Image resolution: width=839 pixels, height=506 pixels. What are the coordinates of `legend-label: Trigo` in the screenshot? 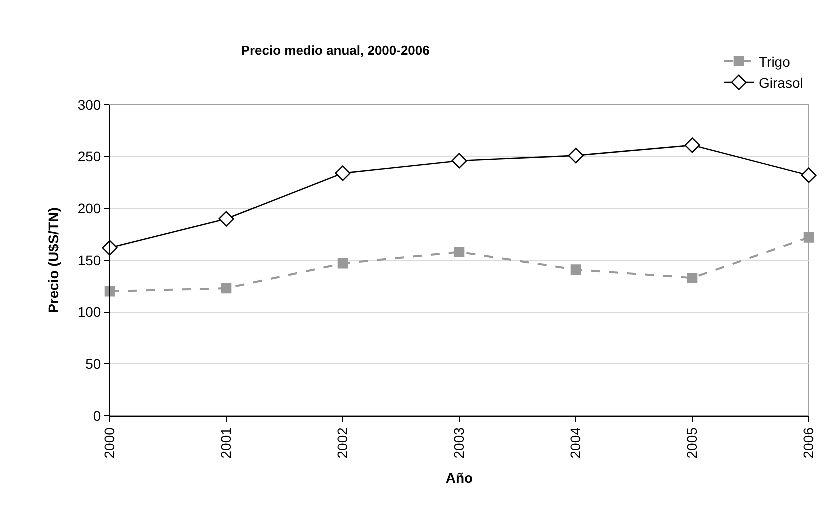 It's located at (775, 62).